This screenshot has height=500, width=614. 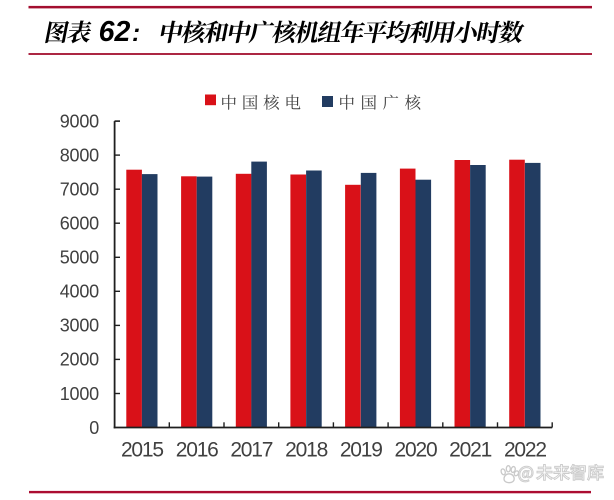 I want to click on svg-text: 2019, so click(x=361, y=450).